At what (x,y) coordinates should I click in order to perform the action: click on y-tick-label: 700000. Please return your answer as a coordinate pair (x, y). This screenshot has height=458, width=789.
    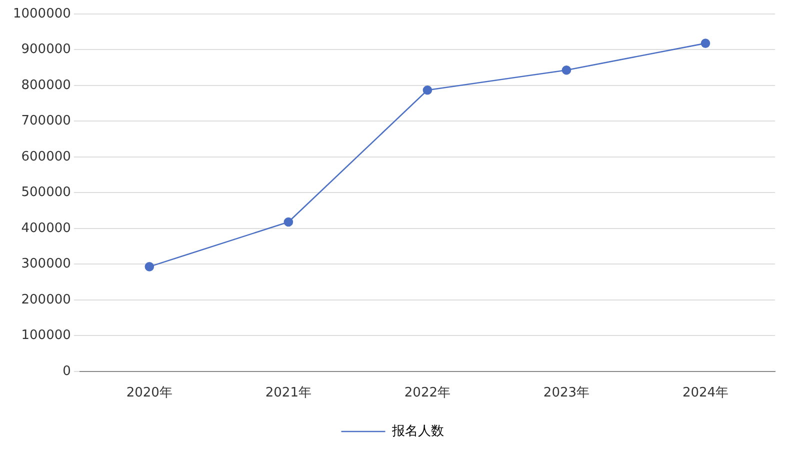
    Looking at the image, I should click on (46, 121).